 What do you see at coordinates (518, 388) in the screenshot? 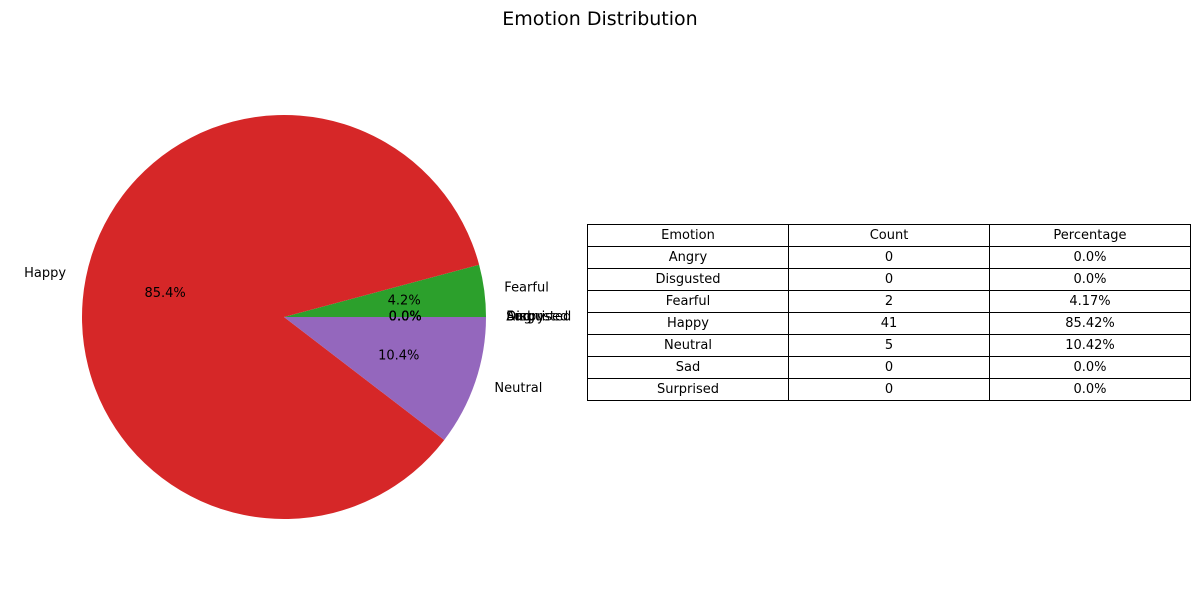
I see `slice-label-neutral: Neutral` at bounding box center [518, 388].